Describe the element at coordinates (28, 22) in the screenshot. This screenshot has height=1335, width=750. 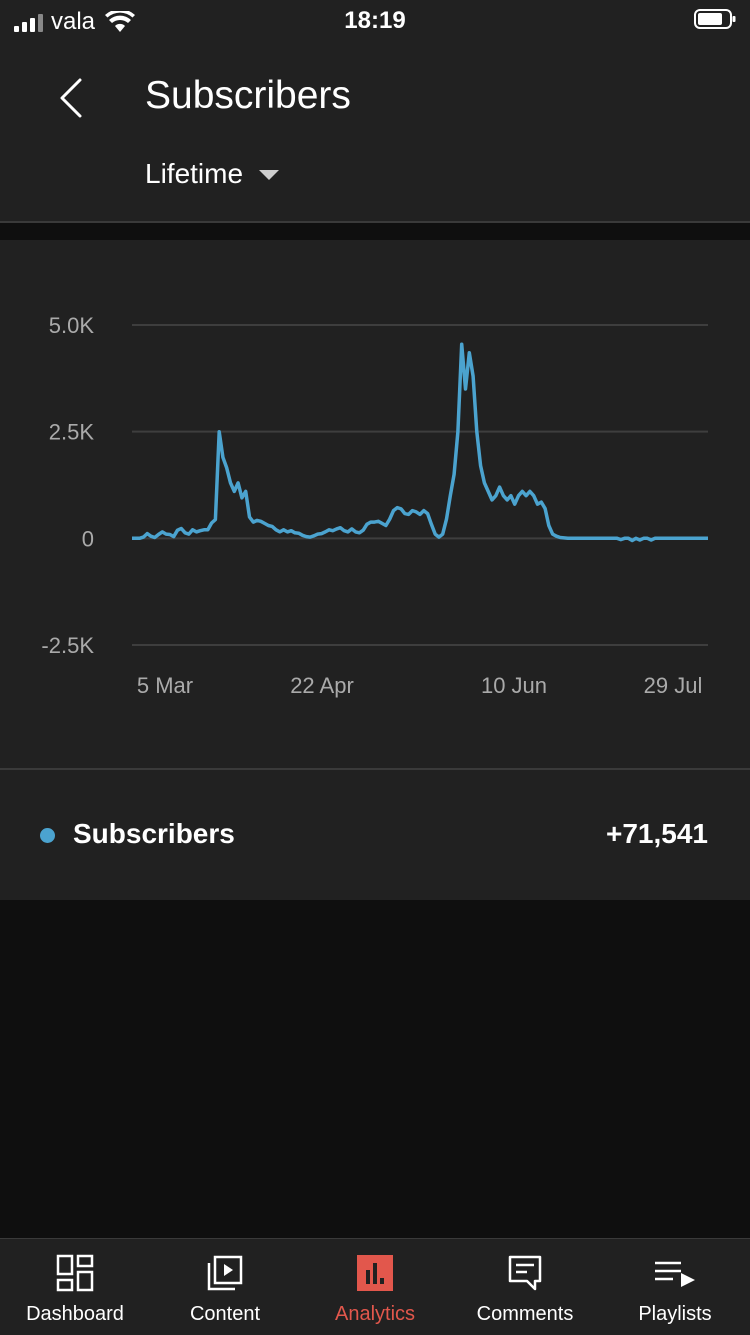
I see `signal-icon` at that location.